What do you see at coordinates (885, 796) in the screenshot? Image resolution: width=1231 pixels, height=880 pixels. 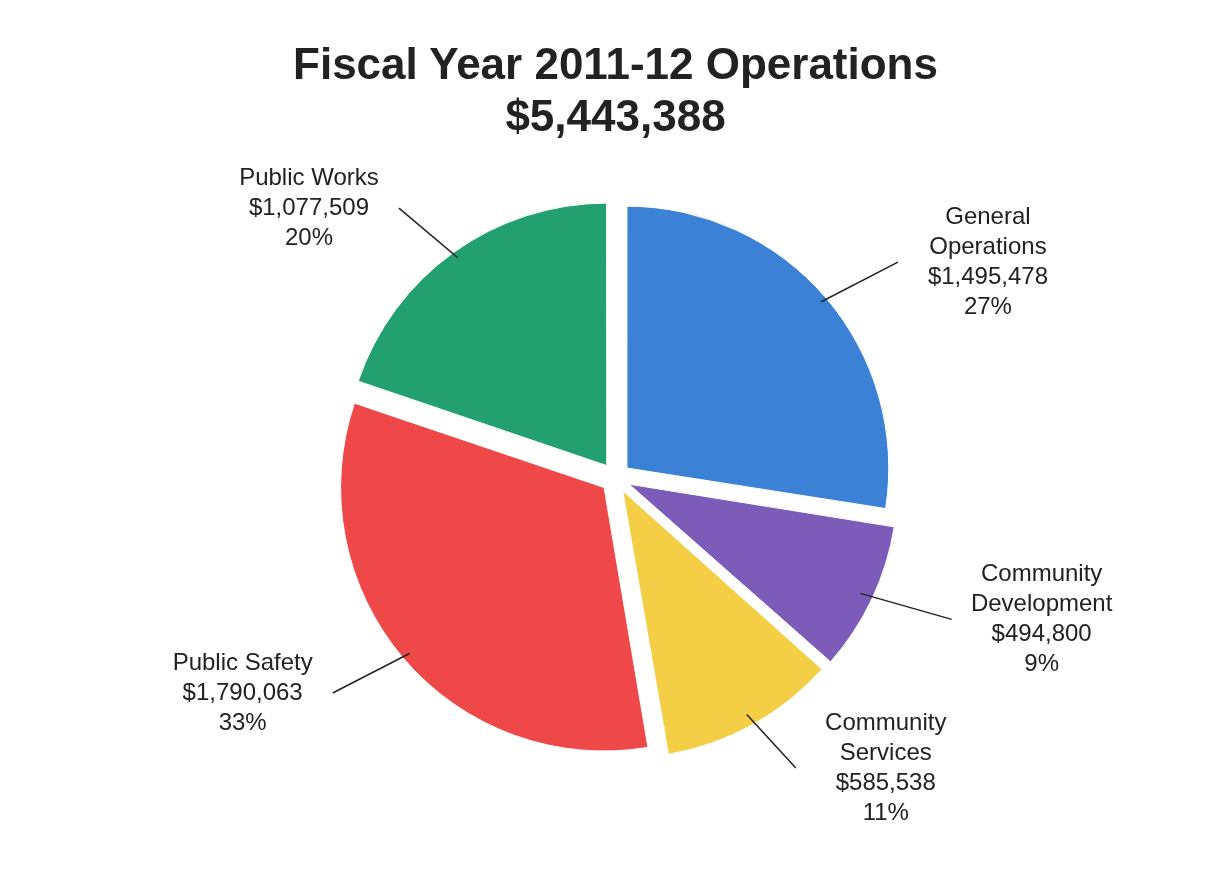 I see `data-label: $585,538 11%` at bounding box center [885, 796].